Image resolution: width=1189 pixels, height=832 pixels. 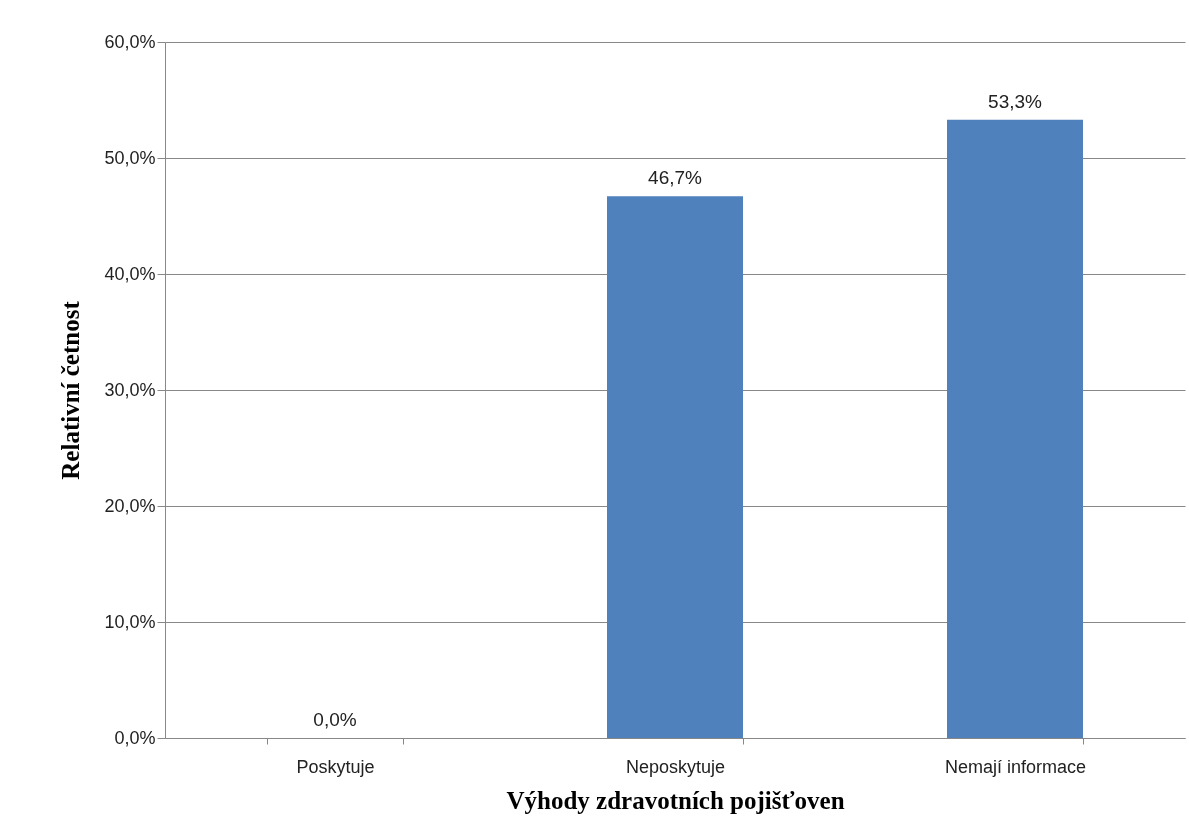 What do you see at coordinates (130, 621) in the screenshot?
I see `y-tick-label: 10,0%` at bounding box center [130, 621].